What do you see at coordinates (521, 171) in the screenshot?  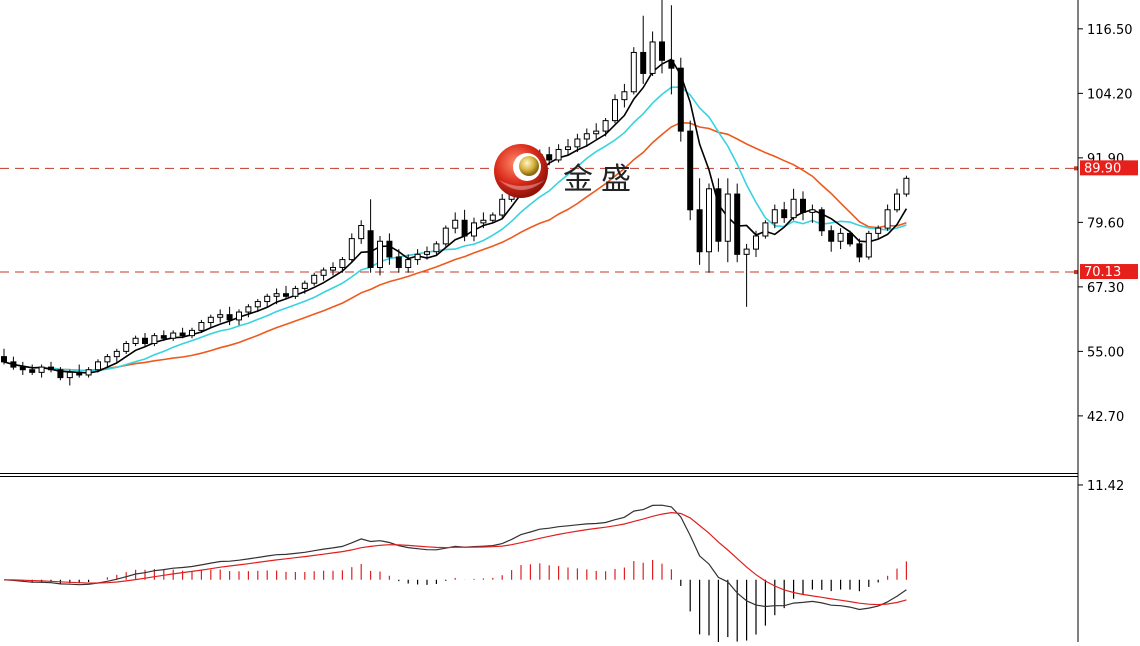 I see `logo-emblem-icon` at bounding box center [521, 171].